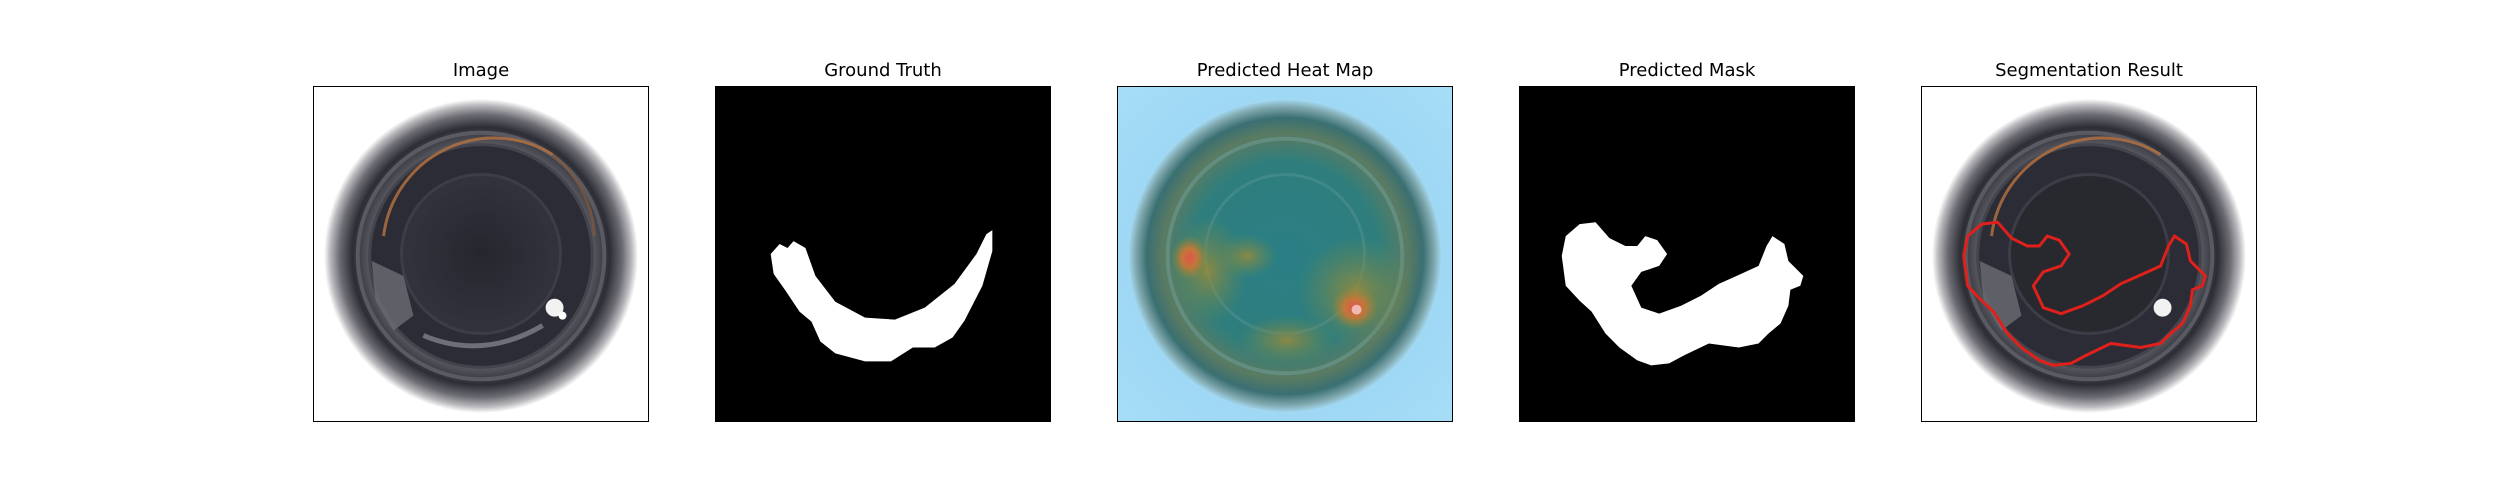 This screenshot has width=2500, height=500. I want to click on segmentation-contour, so click(2084, 293).